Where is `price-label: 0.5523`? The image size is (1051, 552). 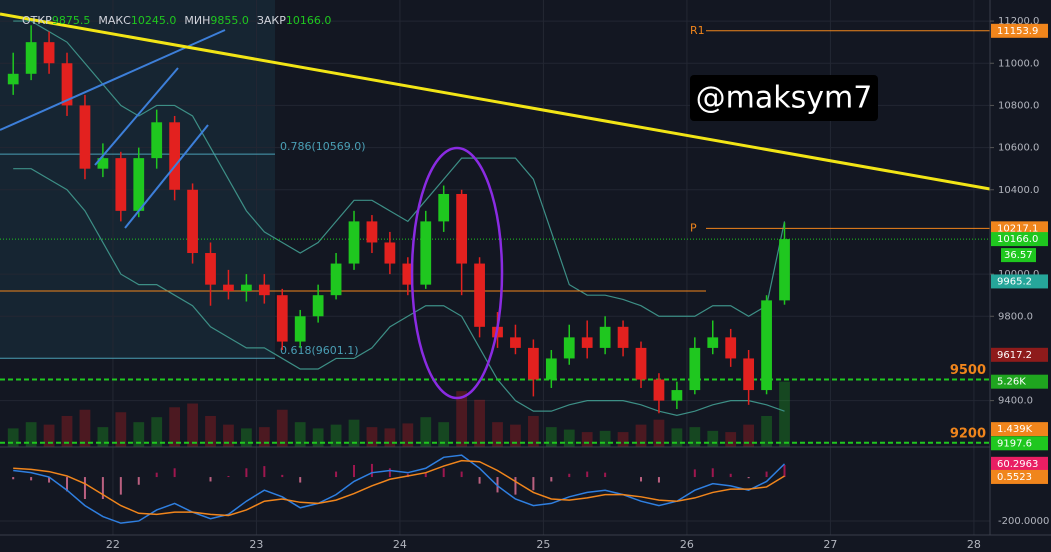
price-label: 0.5523 is located at coordinates (1014, 477).